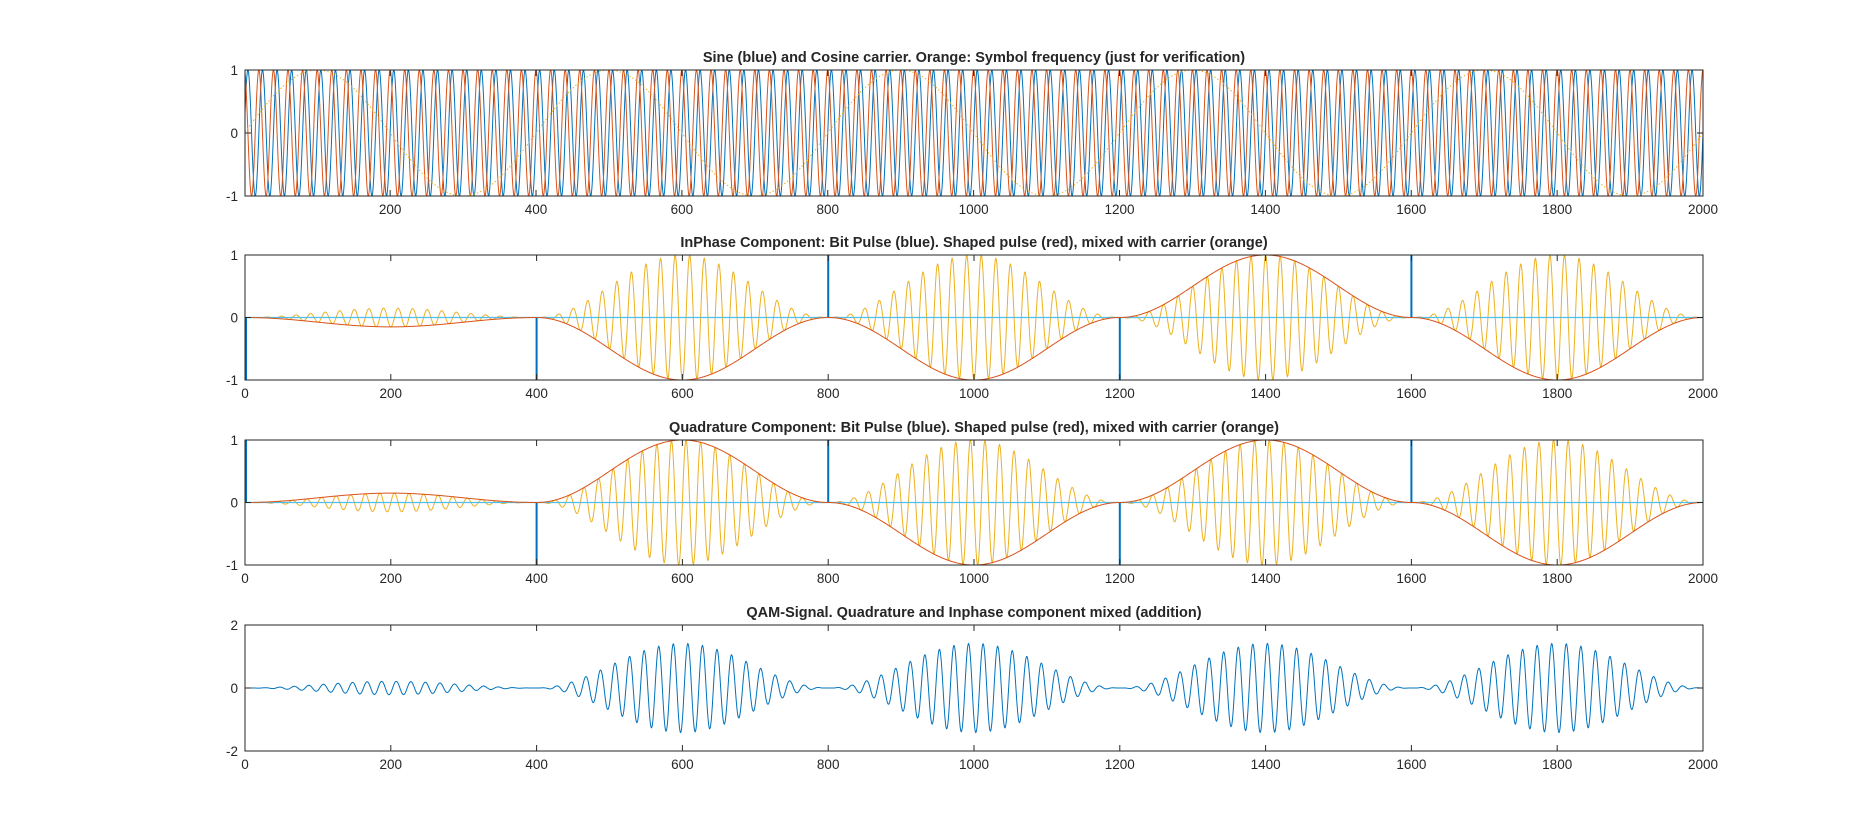  What do you see at coordinates (234, 625) in the screenshot?
I see `y-tick-label: 2` at bounding box center [234, 625].